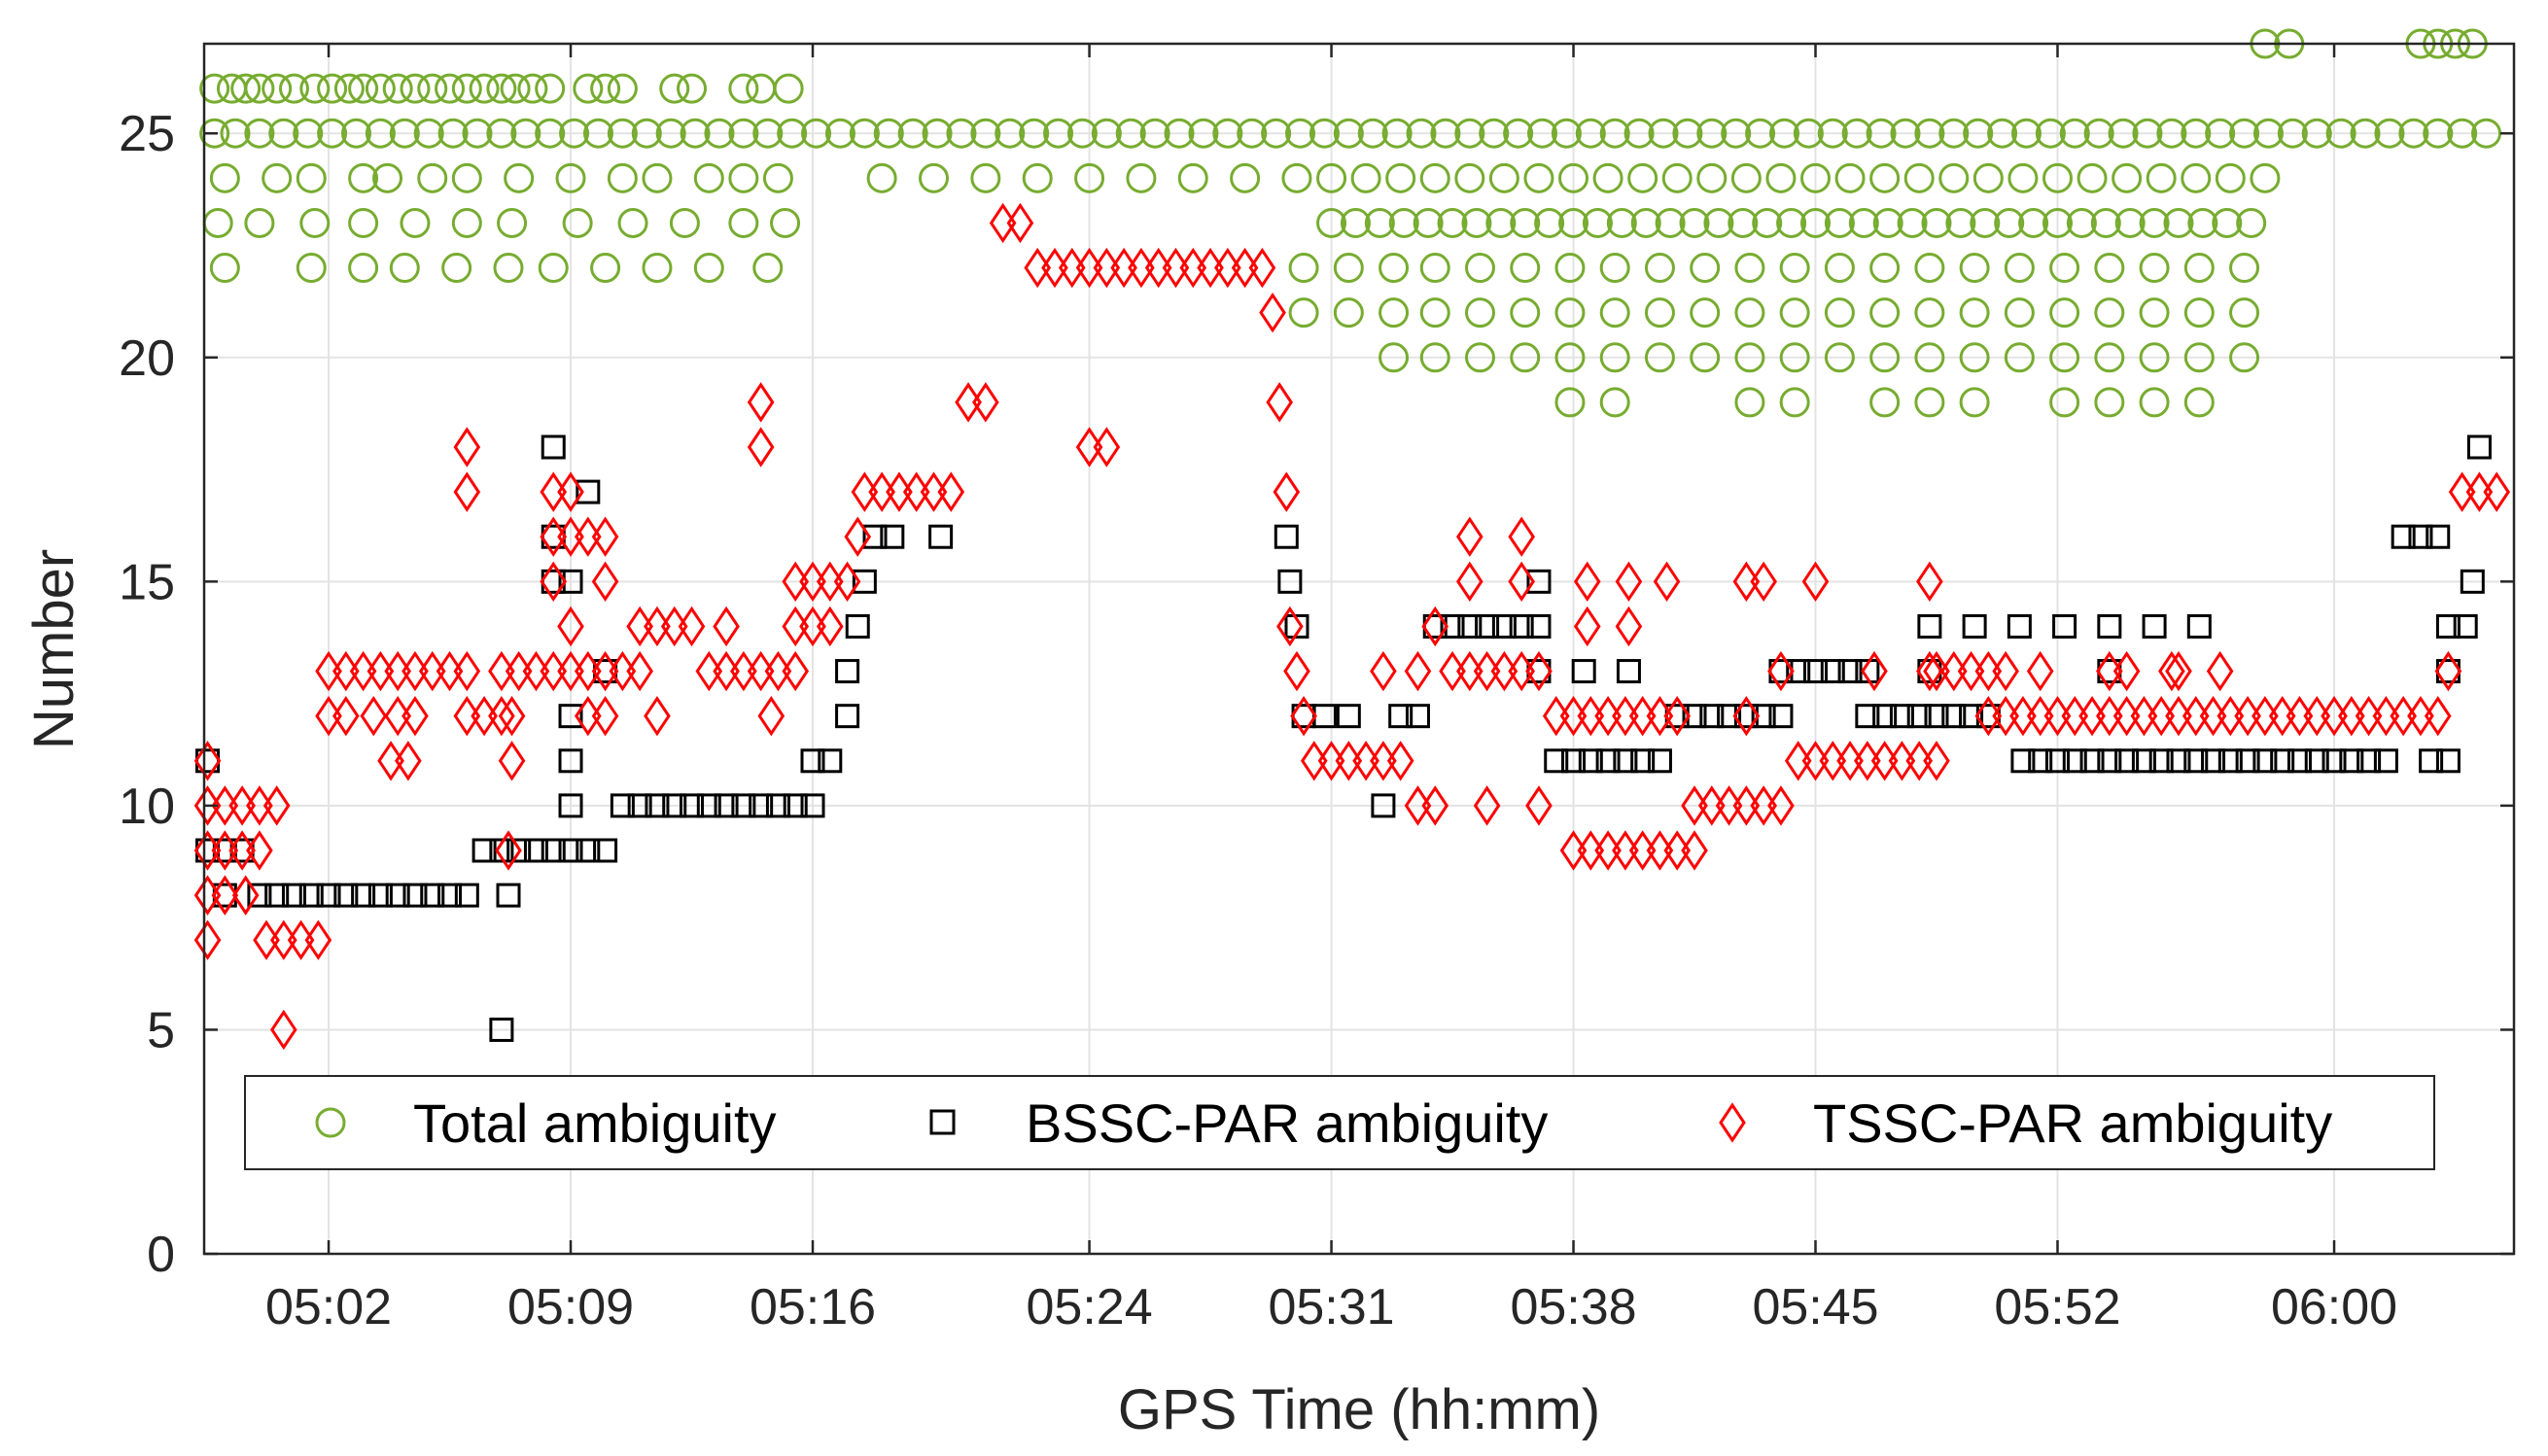 The image size is (2548, 1456). Describe the element at coordinates (570, 1307) in the screenshot. I see `x-tick-label: 05:09` at that location.